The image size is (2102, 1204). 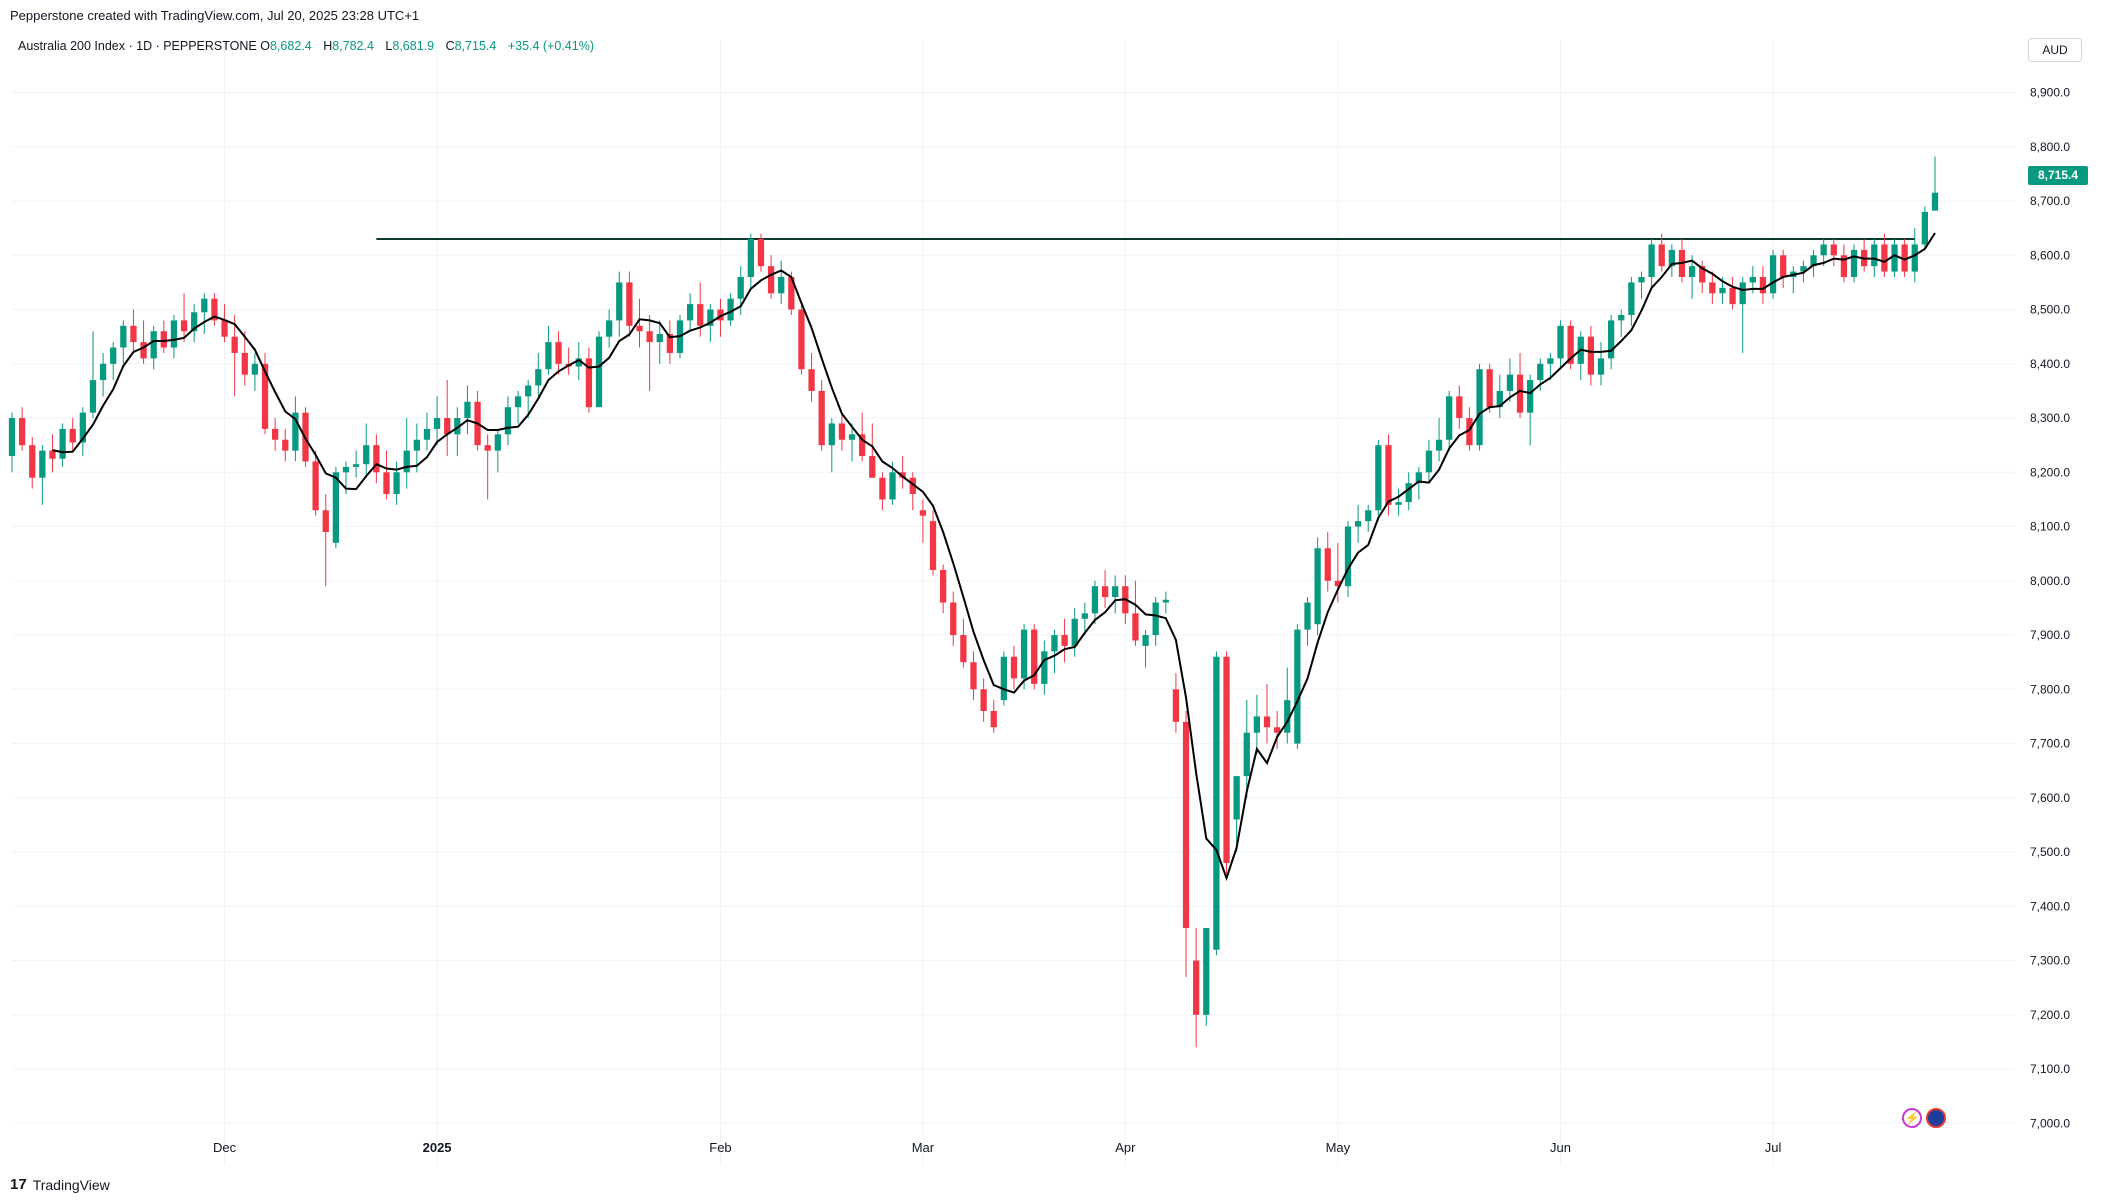 What do you see at coordinates (2050, 852) in the screenshot?
I see `y-tick-label: 7,500.0` at bounding box center [2050, 852].